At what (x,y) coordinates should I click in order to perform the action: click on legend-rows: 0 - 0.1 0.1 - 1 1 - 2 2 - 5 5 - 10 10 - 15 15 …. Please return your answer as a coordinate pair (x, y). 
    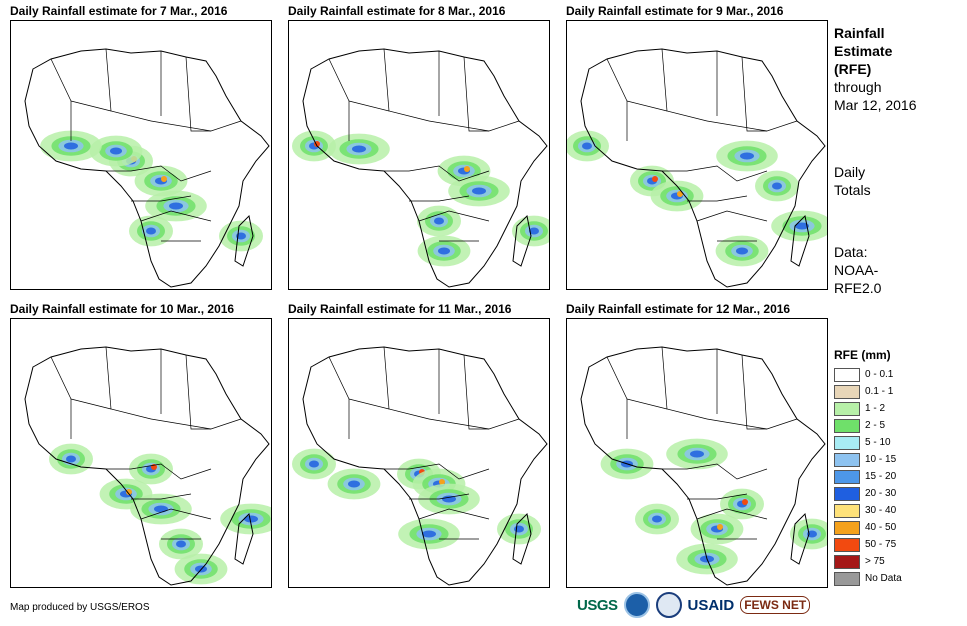
    Looking at the image, I should click on (868, 476).